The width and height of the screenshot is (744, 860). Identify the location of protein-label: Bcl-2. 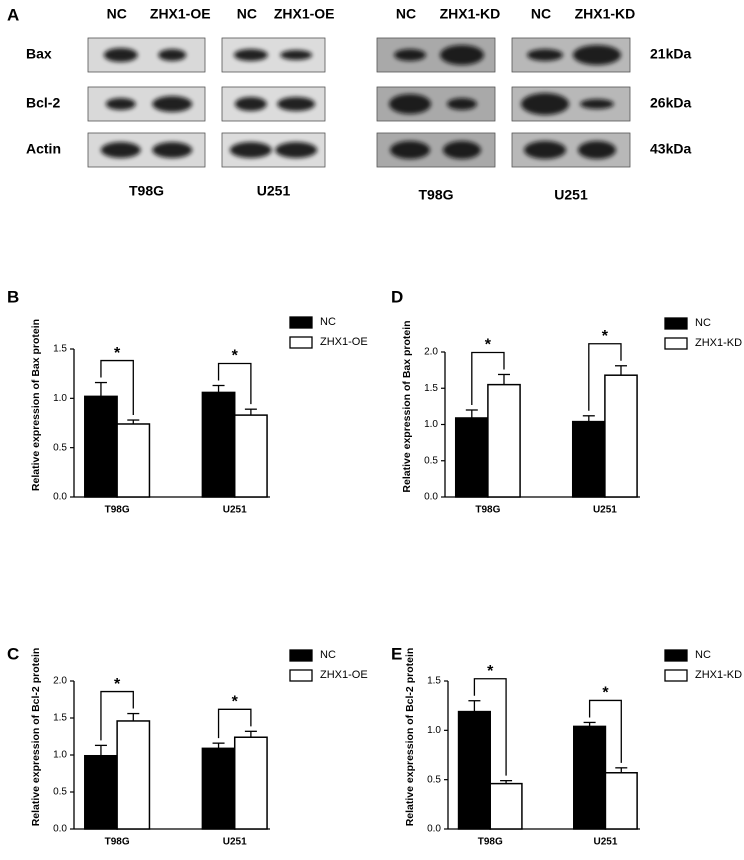
(43, 103).